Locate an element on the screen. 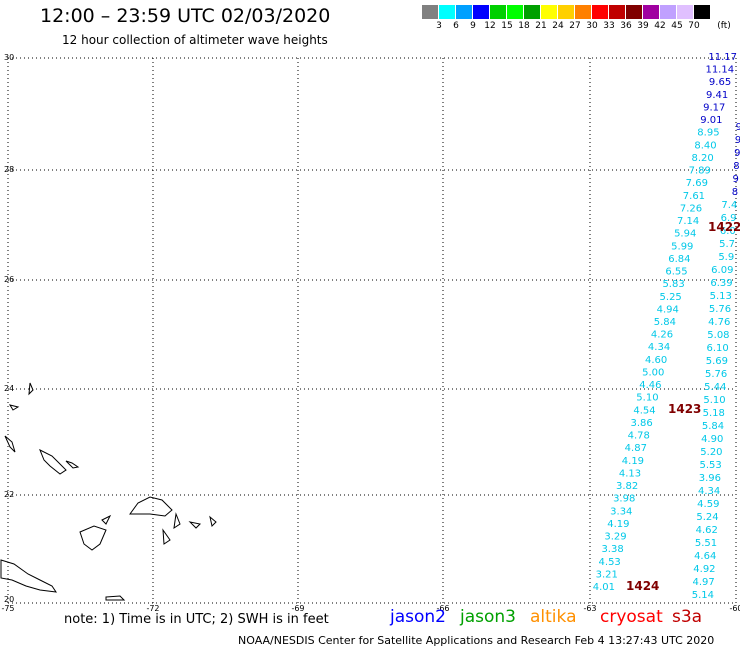  swh-value: 3.86 is located at coordinates (641, 423).